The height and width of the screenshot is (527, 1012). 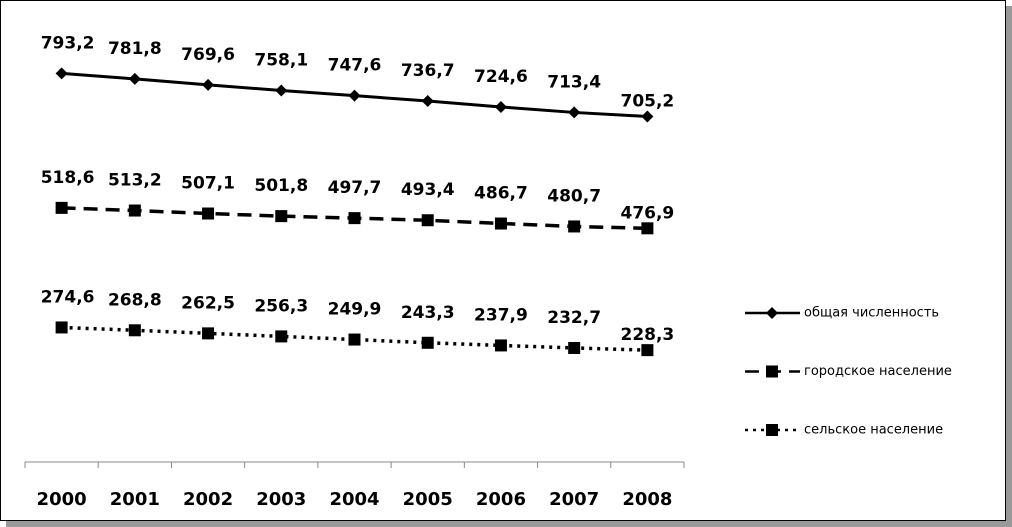 I want to click on data-label: 724,6, so click(x=501, y=77).